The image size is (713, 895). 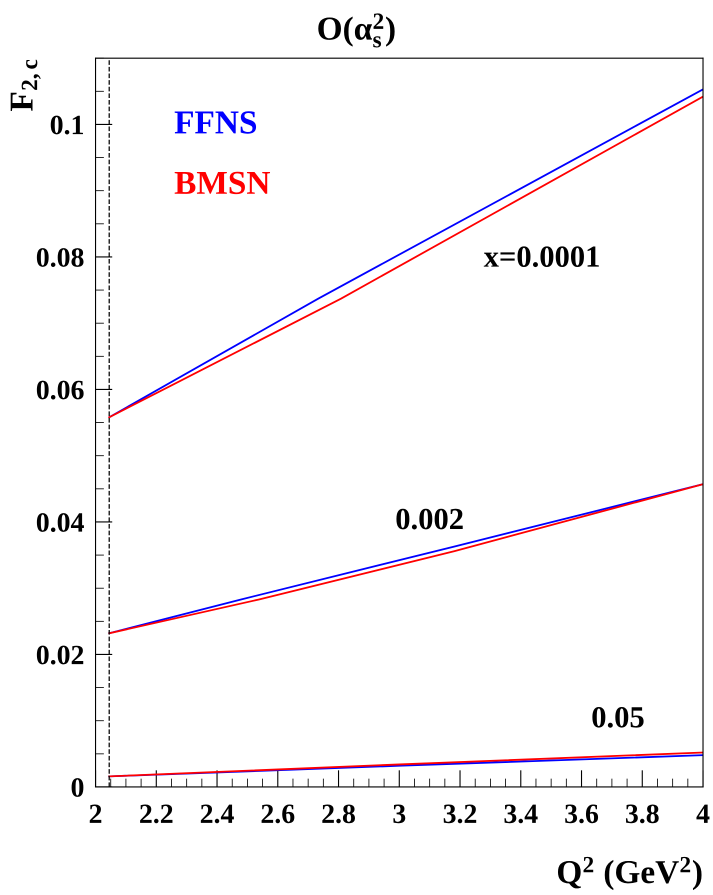 I want to click on x-tick-label: 3, so click(x=399, y=814).